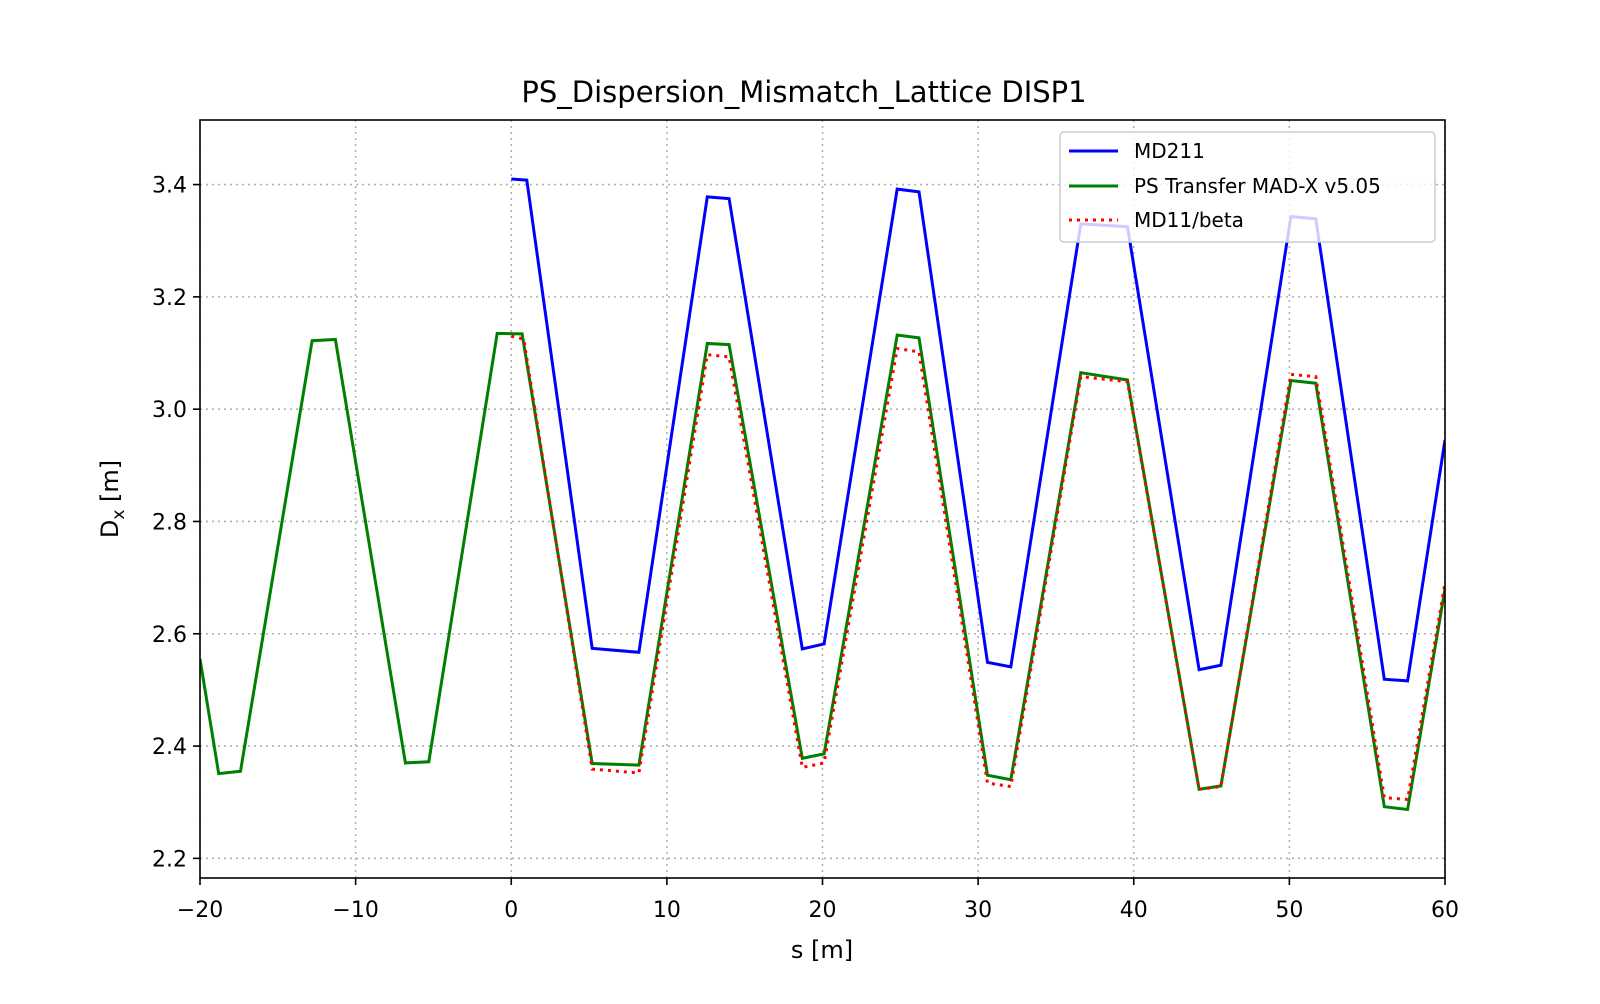 The width and height of the screenshot is (1600, 1004). Describe the element at coordinates (803, 92) in the screenshot. I see `chart-title: PS_Dispersion_Mismatch_Lattice DISP1` at that location.